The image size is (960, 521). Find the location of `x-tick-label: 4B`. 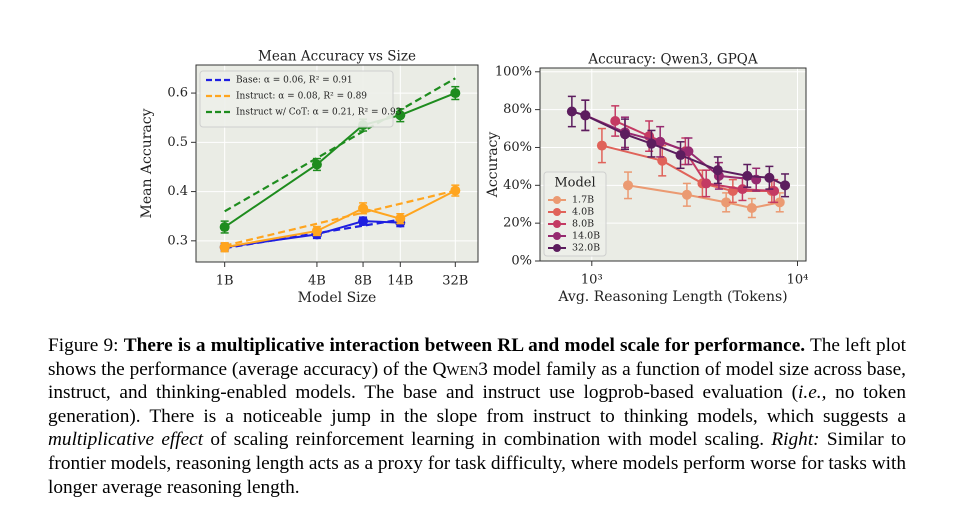

x-tick-label: 4B is located at coordinates (317, 281).